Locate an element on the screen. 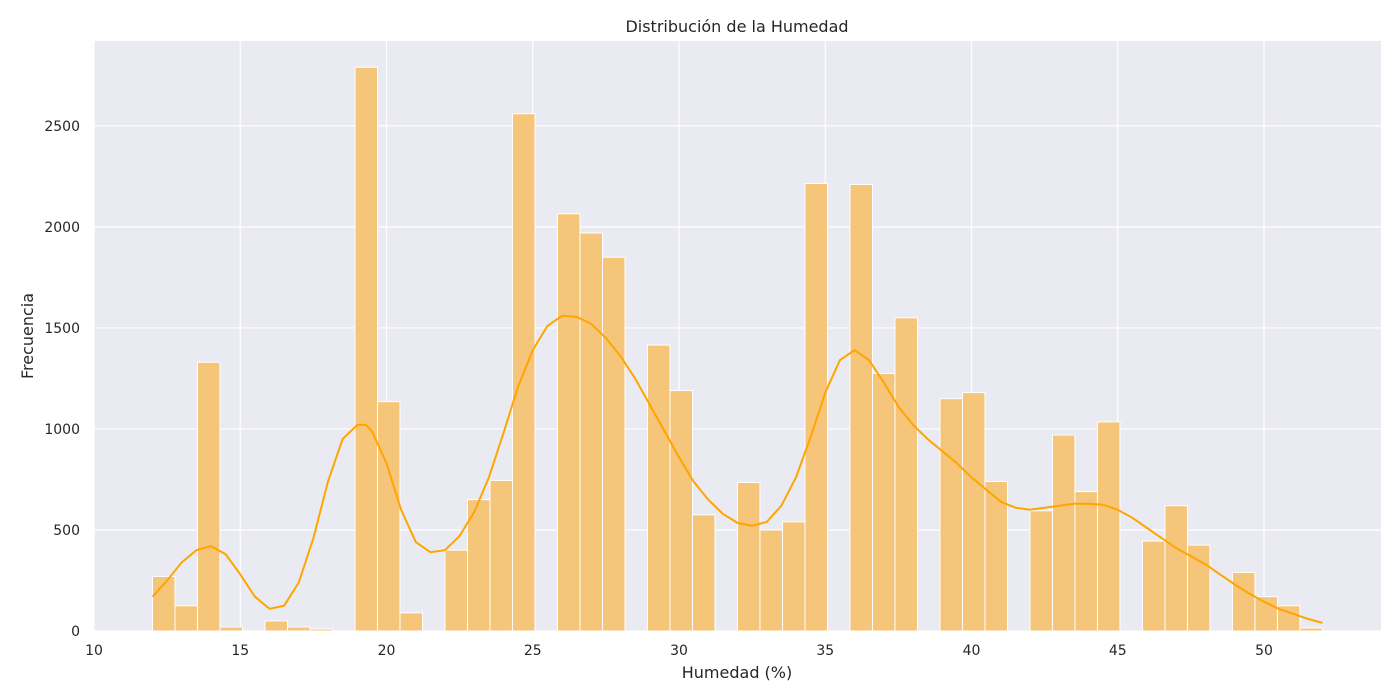 The width and height of the screenshot is (1400, 700). x-tick-label: 25 is located at coordinates (533, 651).